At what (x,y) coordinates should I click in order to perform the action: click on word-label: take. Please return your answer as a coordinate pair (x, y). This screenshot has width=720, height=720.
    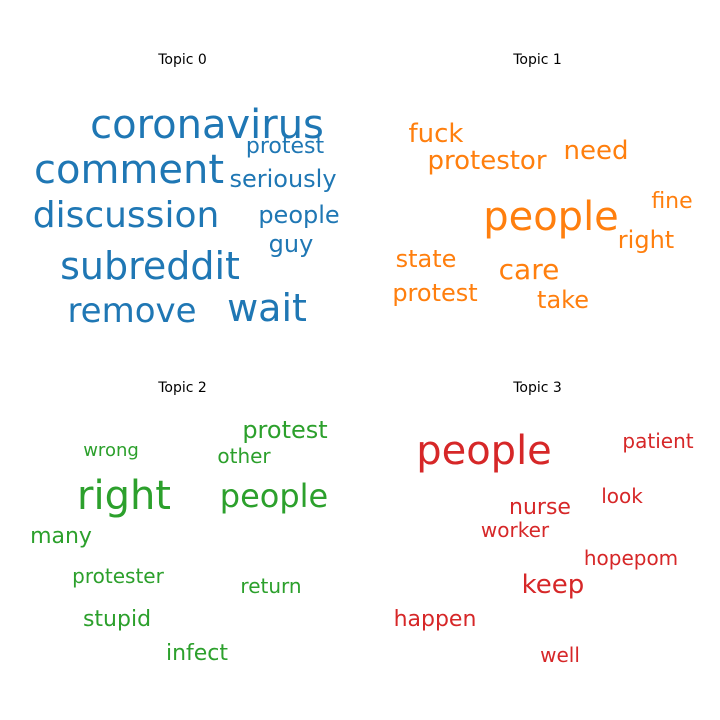
    Looking at the image, I should click on (563, 300).